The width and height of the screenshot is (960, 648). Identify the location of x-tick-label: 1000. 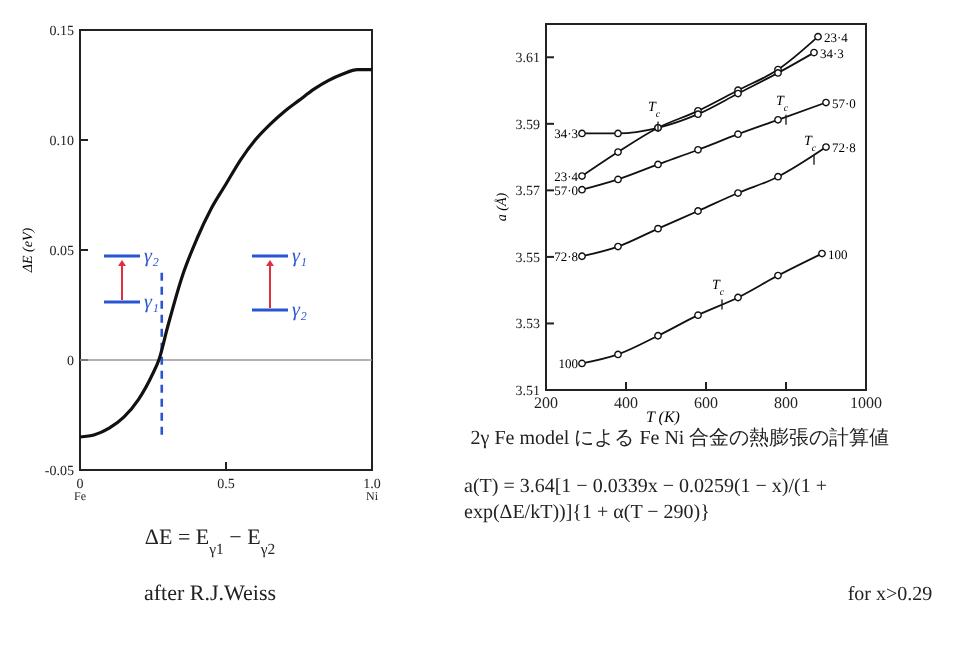
(866, 403).